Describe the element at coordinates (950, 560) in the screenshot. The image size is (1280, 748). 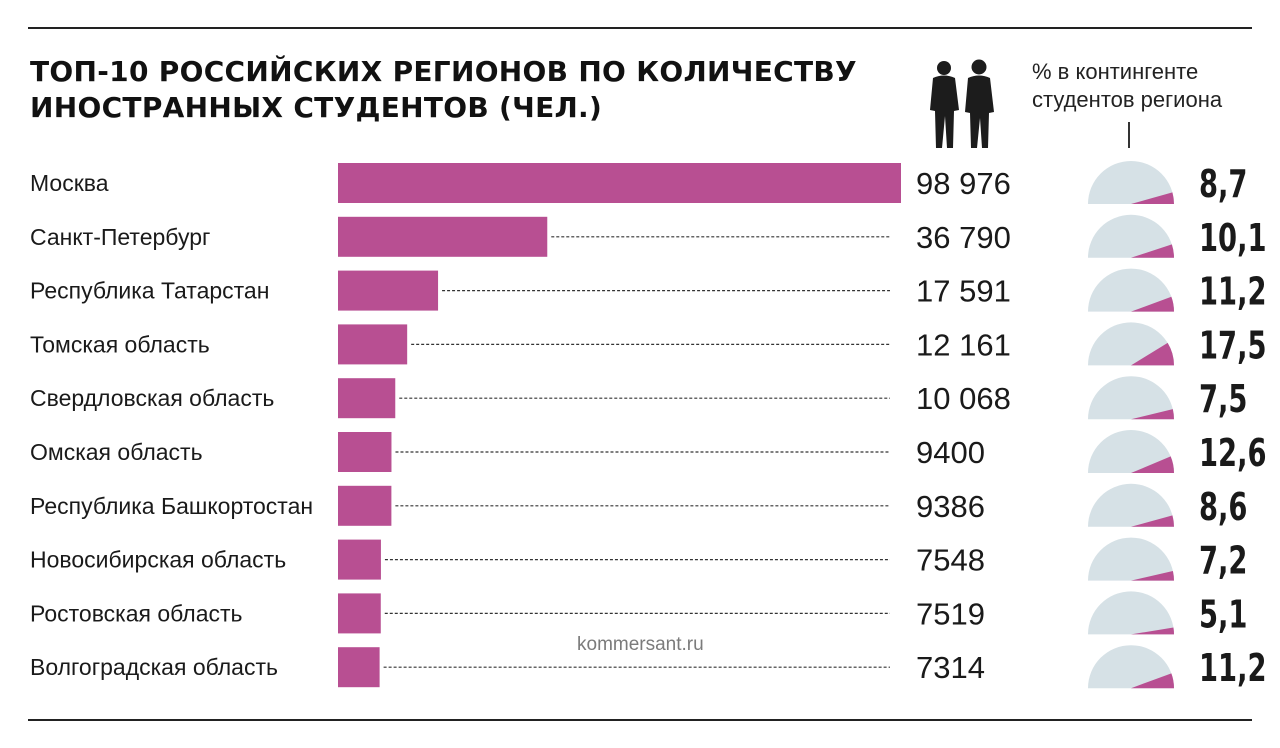
I see `value-label: 7548` at that location.